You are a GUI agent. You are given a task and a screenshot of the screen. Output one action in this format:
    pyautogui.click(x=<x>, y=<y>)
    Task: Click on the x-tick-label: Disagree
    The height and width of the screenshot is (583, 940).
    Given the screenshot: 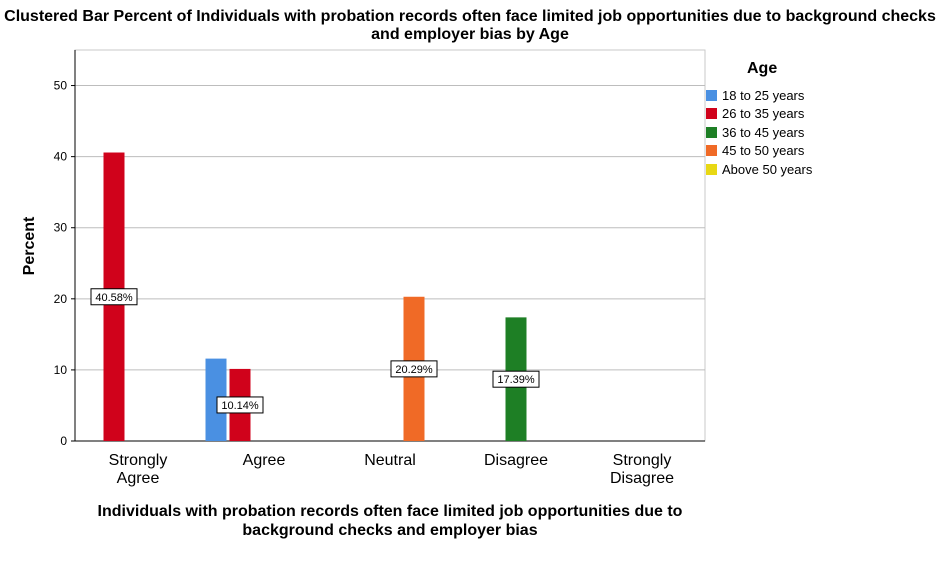 What is the action you would take?
    pyautogui.click(x=516, y=460)
    